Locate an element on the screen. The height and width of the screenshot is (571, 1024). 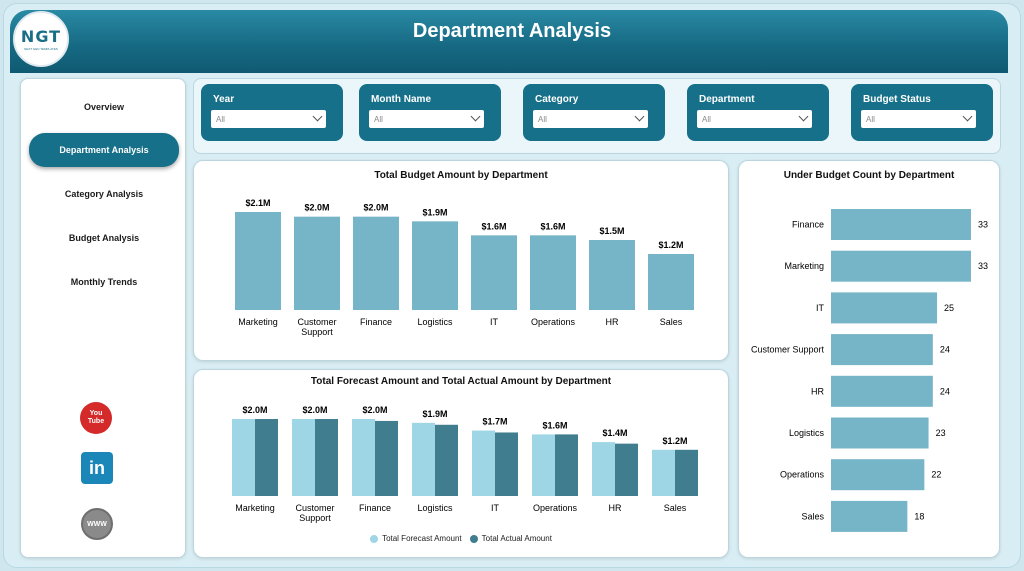
sidebar-item-department-analysis: Department Analysis is located at coordinates (104, 150).